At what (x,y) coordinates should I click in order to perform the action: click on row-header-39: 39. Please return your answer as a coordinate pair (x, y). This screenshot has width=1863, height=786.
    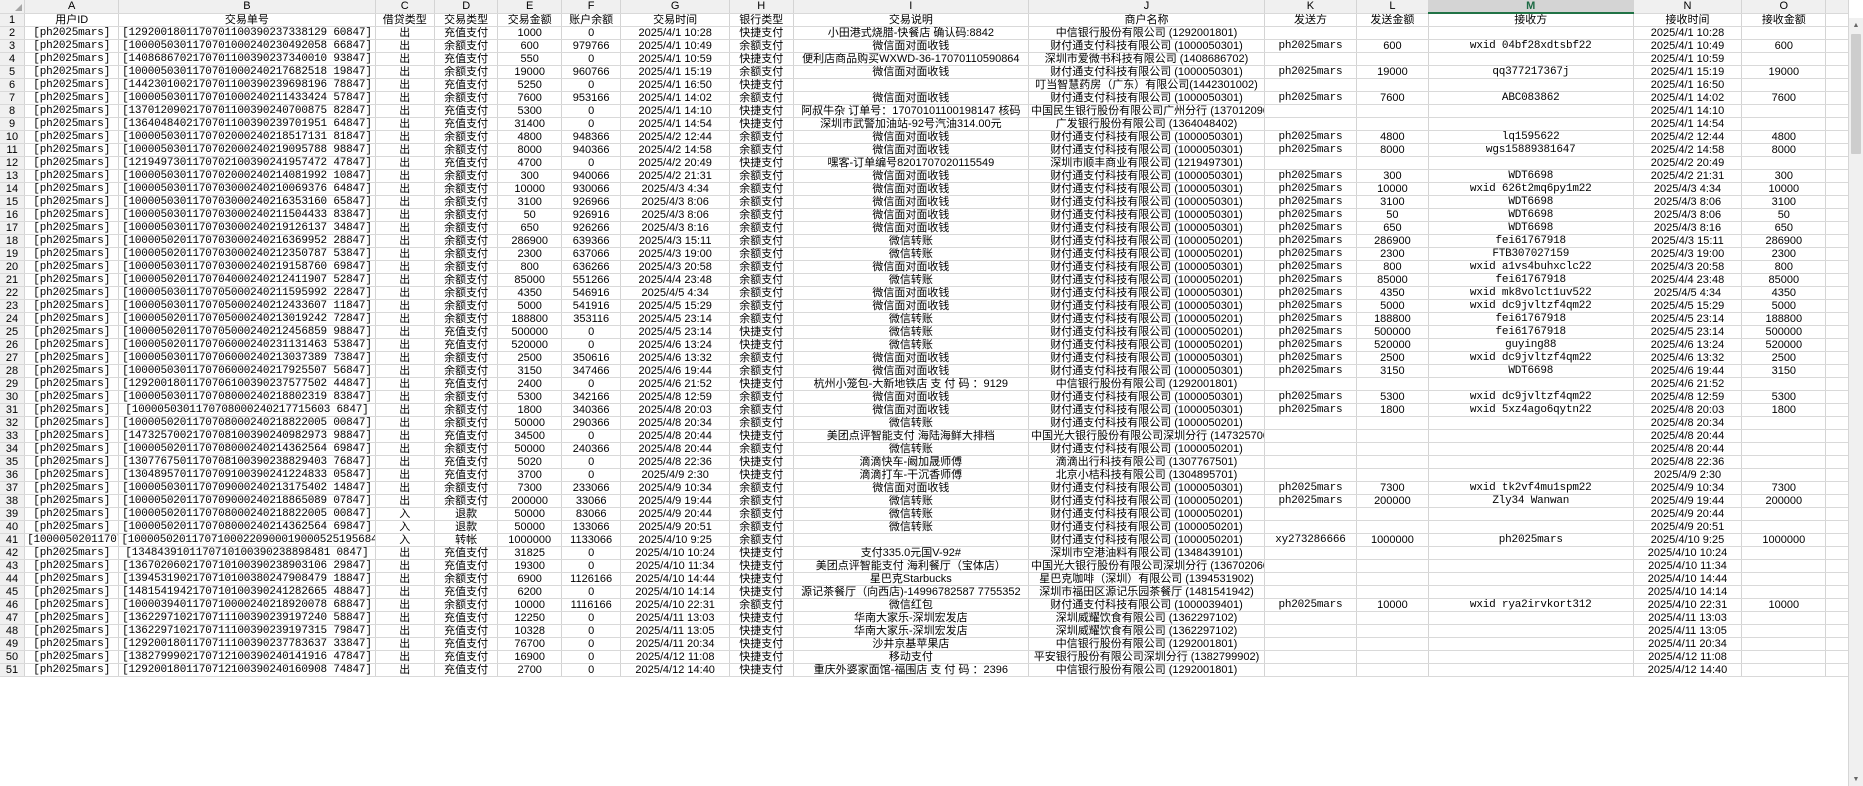
    Looking at the image, I should click on (13, 514).